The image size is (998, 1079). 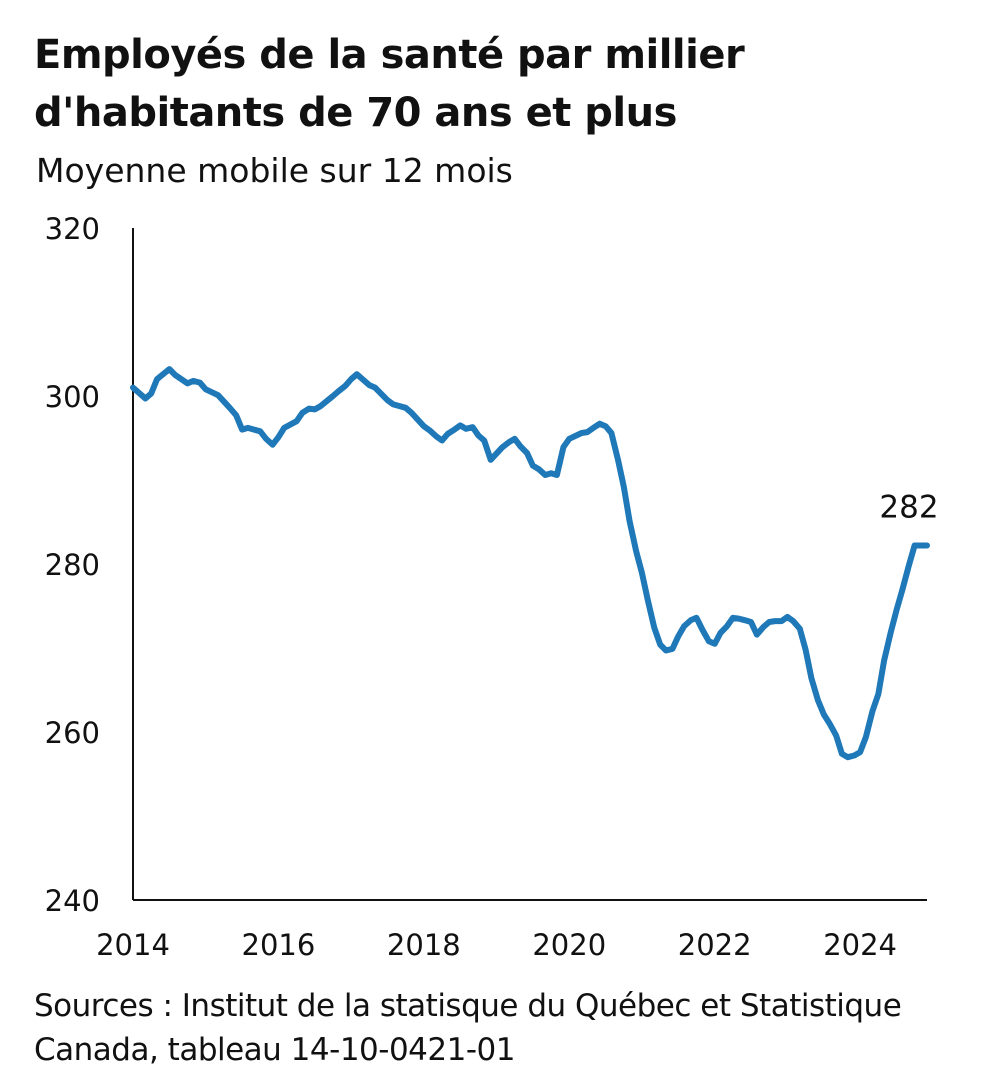 What do you see at coordinates (496, 945) in the screenshot?
I see `x-axis-ticks: 2014 2016 2018 2020 2022 2024` at bounding box center [496, 945].